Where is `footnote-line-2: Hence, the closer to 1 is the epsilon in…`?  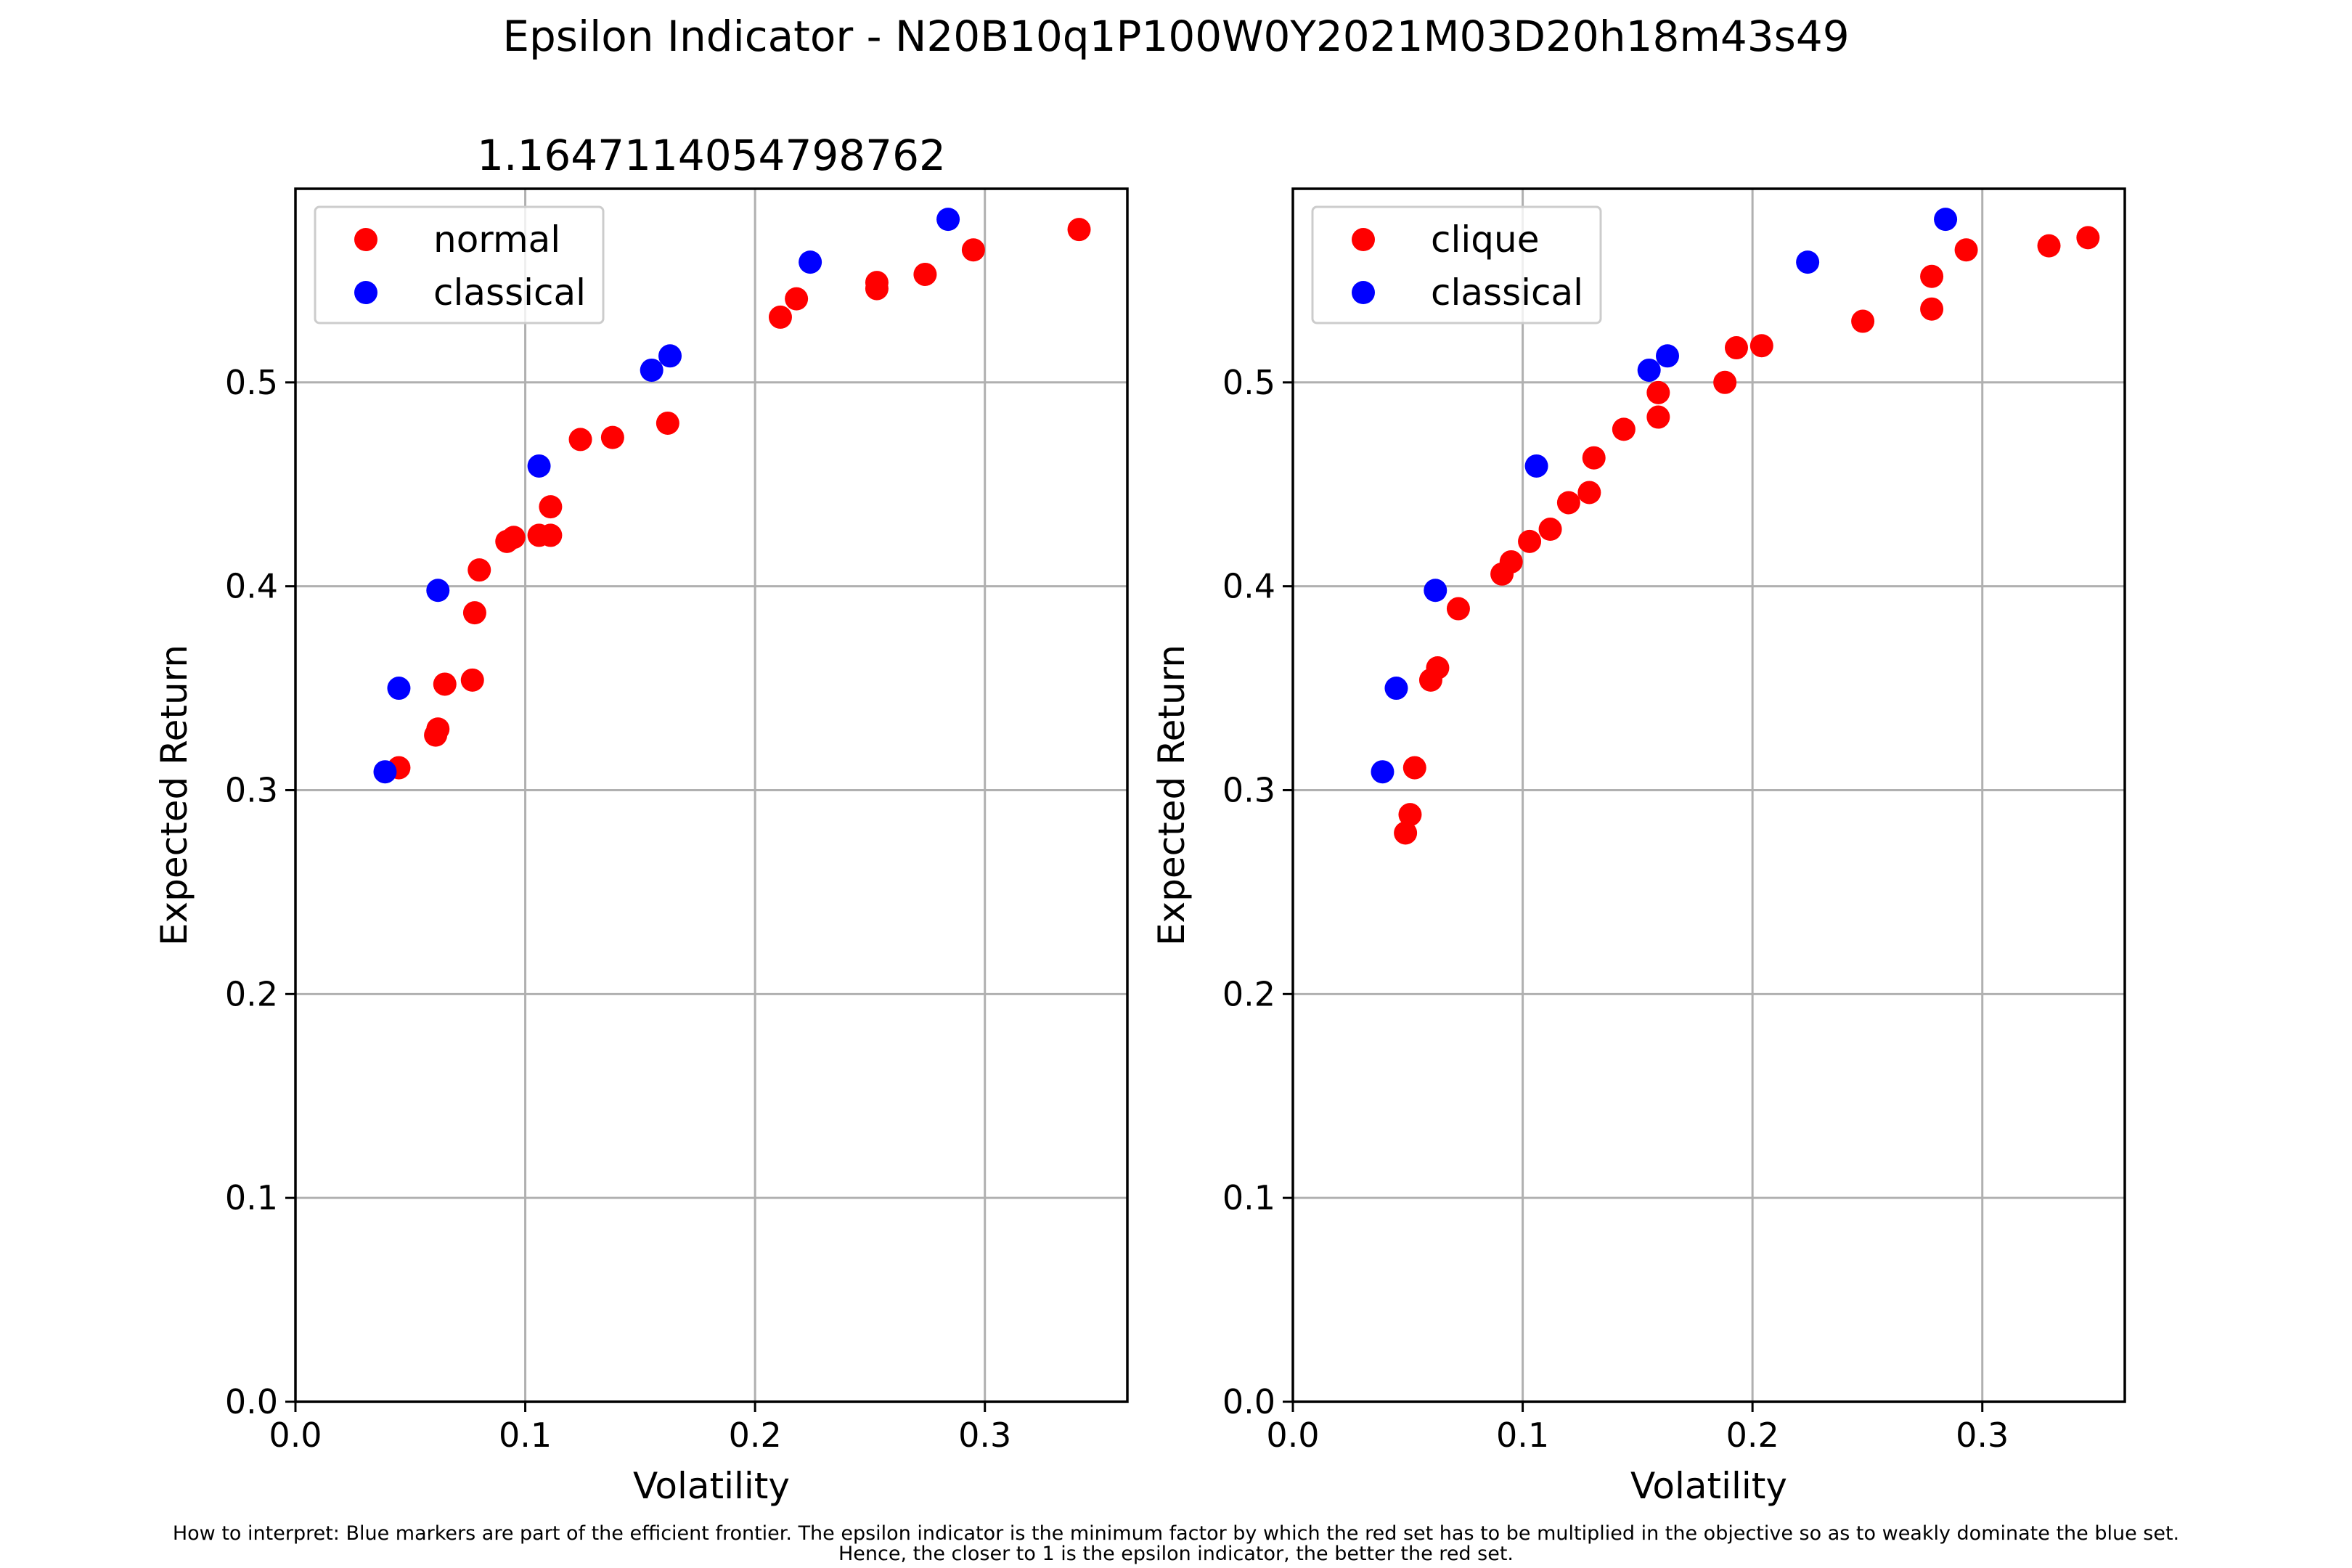 footnote-line-2: Hence, the closer to 1 is the epsilon in… is located at coordinates (1176, 1554).